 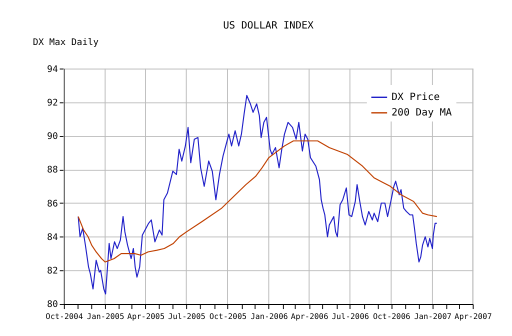 What do you see at coordinates (66, 43) in the screenshot?
I see `text: DX Max Daily` at bounding box center [66, 43].